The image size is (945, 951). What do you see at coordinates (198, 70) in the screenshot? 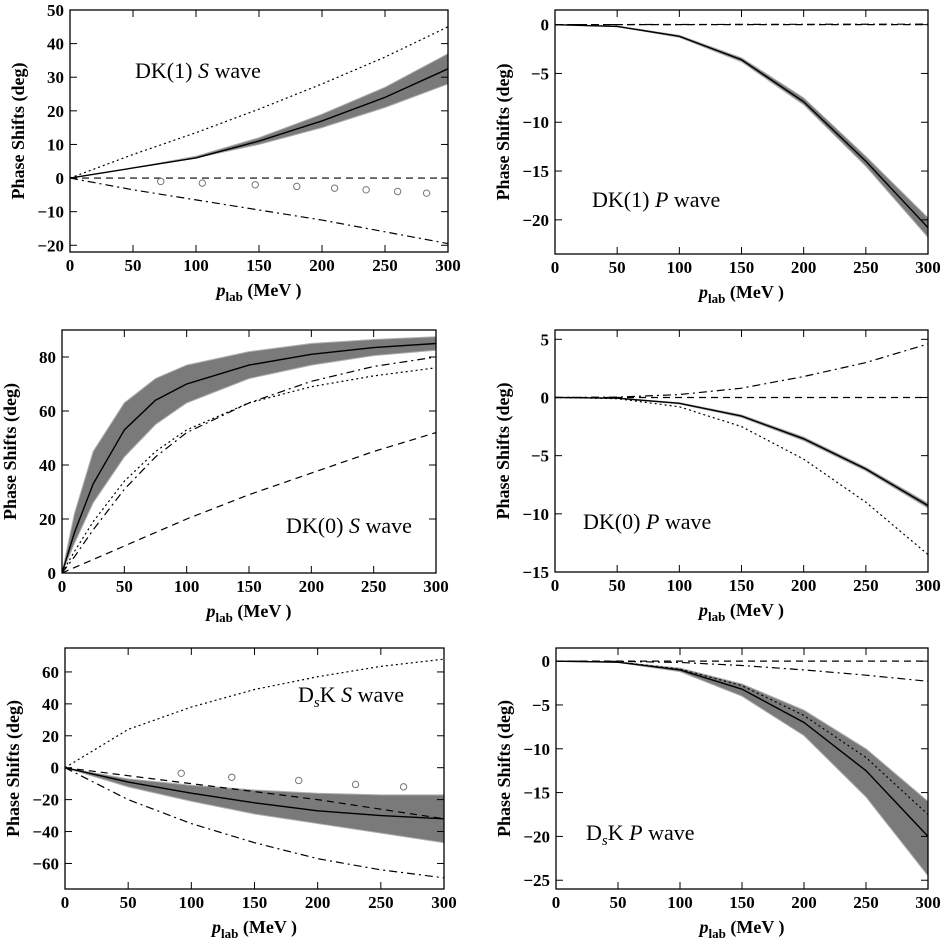
I see `panel-annotation: DK(1) S wave` at bounding box center [198, 70].